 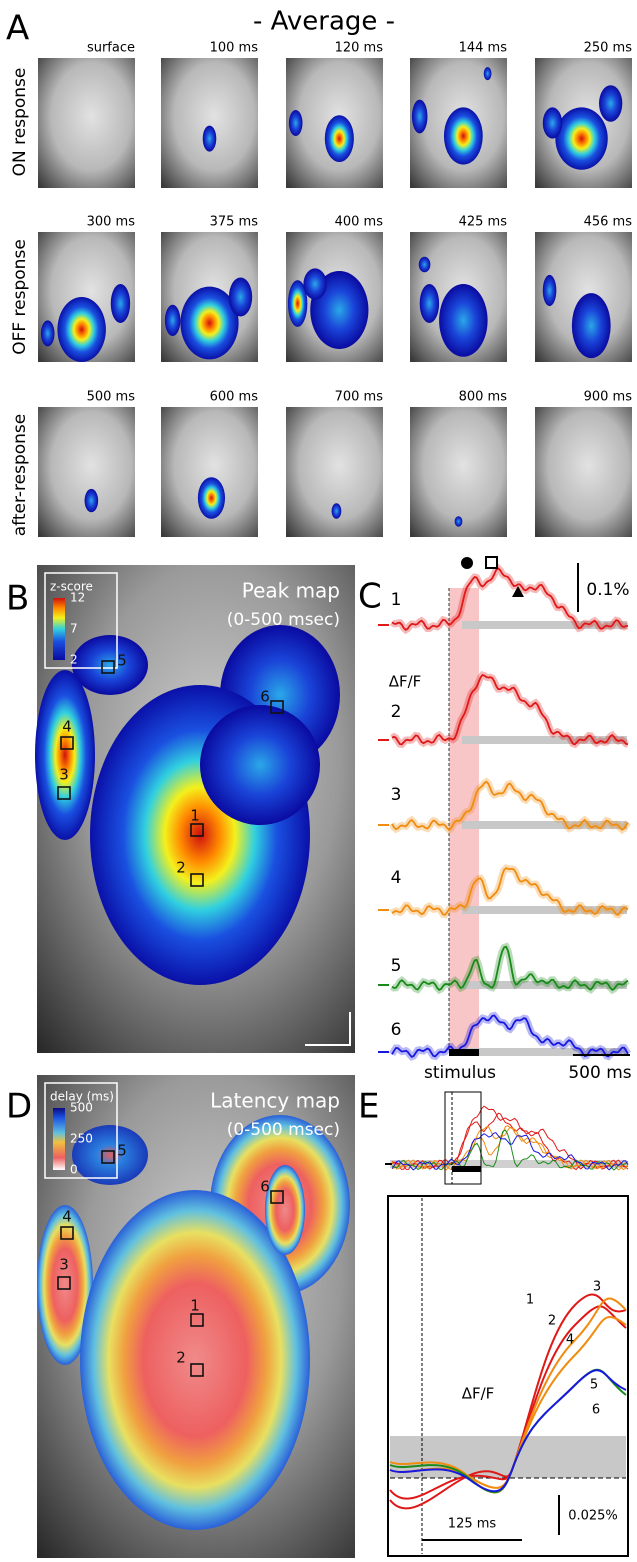 What do you see at coordinates (599, 1073) in the screenshot?
I see `scale-label: 500 ms` at bounding box center [599, 1073].